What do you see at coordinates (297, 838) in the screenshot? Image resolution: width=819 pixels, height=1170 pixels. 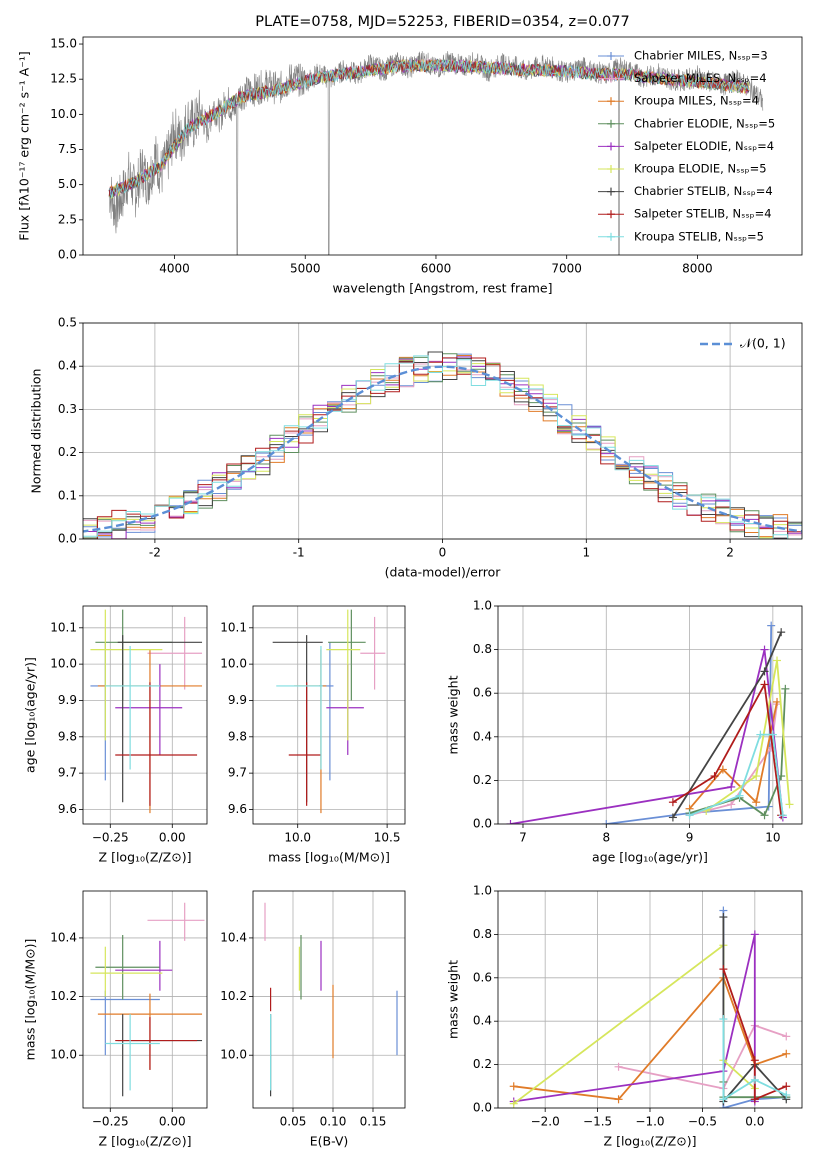 I see `x-tick-label: 10.0` at bounding box center [297, 838].